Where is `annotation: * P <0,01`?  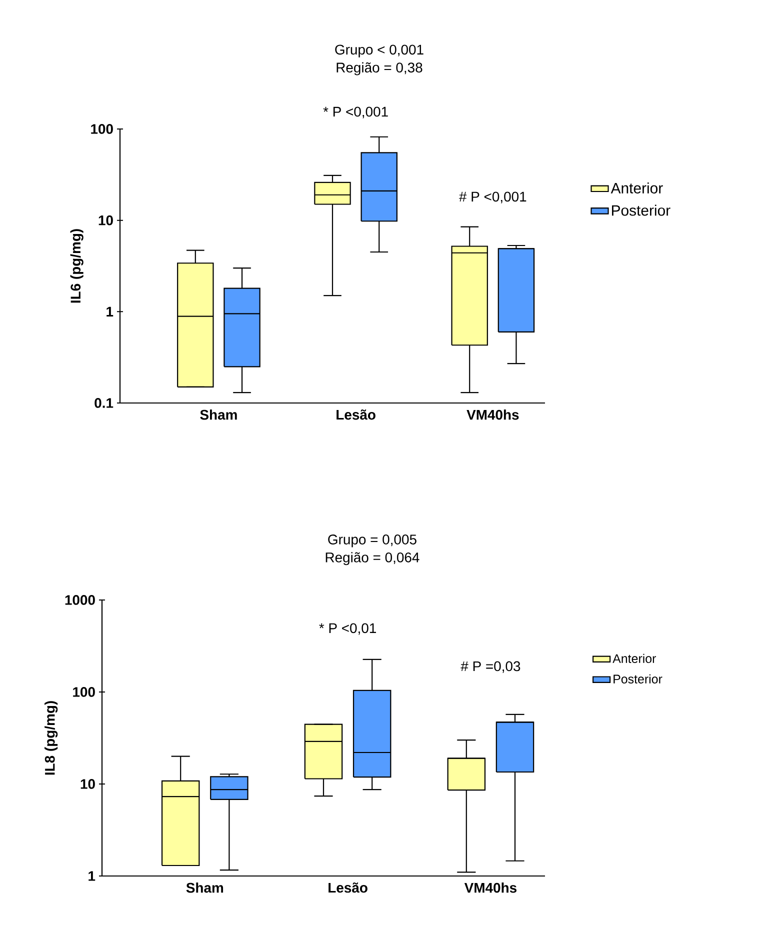
annotation: * P <0,01 is located at coordinates (347, 629).